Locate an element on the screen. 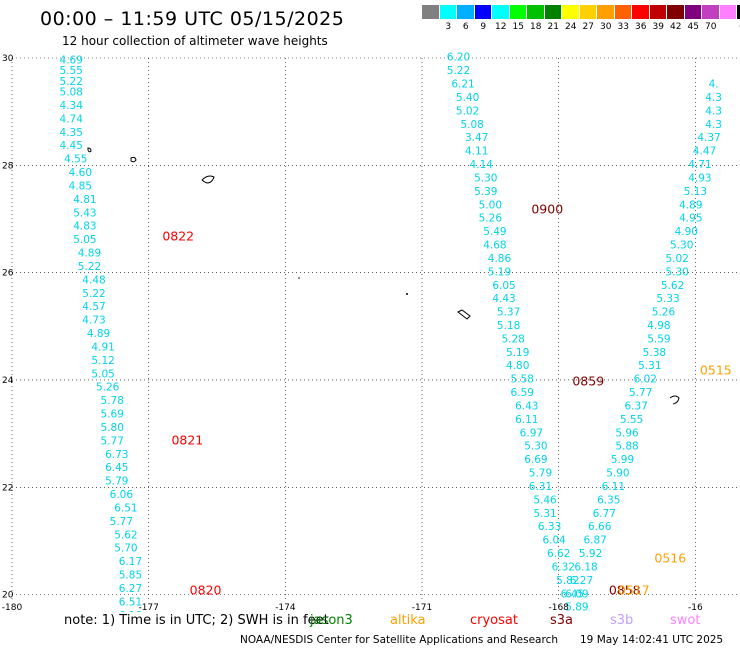  wave-height-value: 5.99 is located at coordinates (622, 460).